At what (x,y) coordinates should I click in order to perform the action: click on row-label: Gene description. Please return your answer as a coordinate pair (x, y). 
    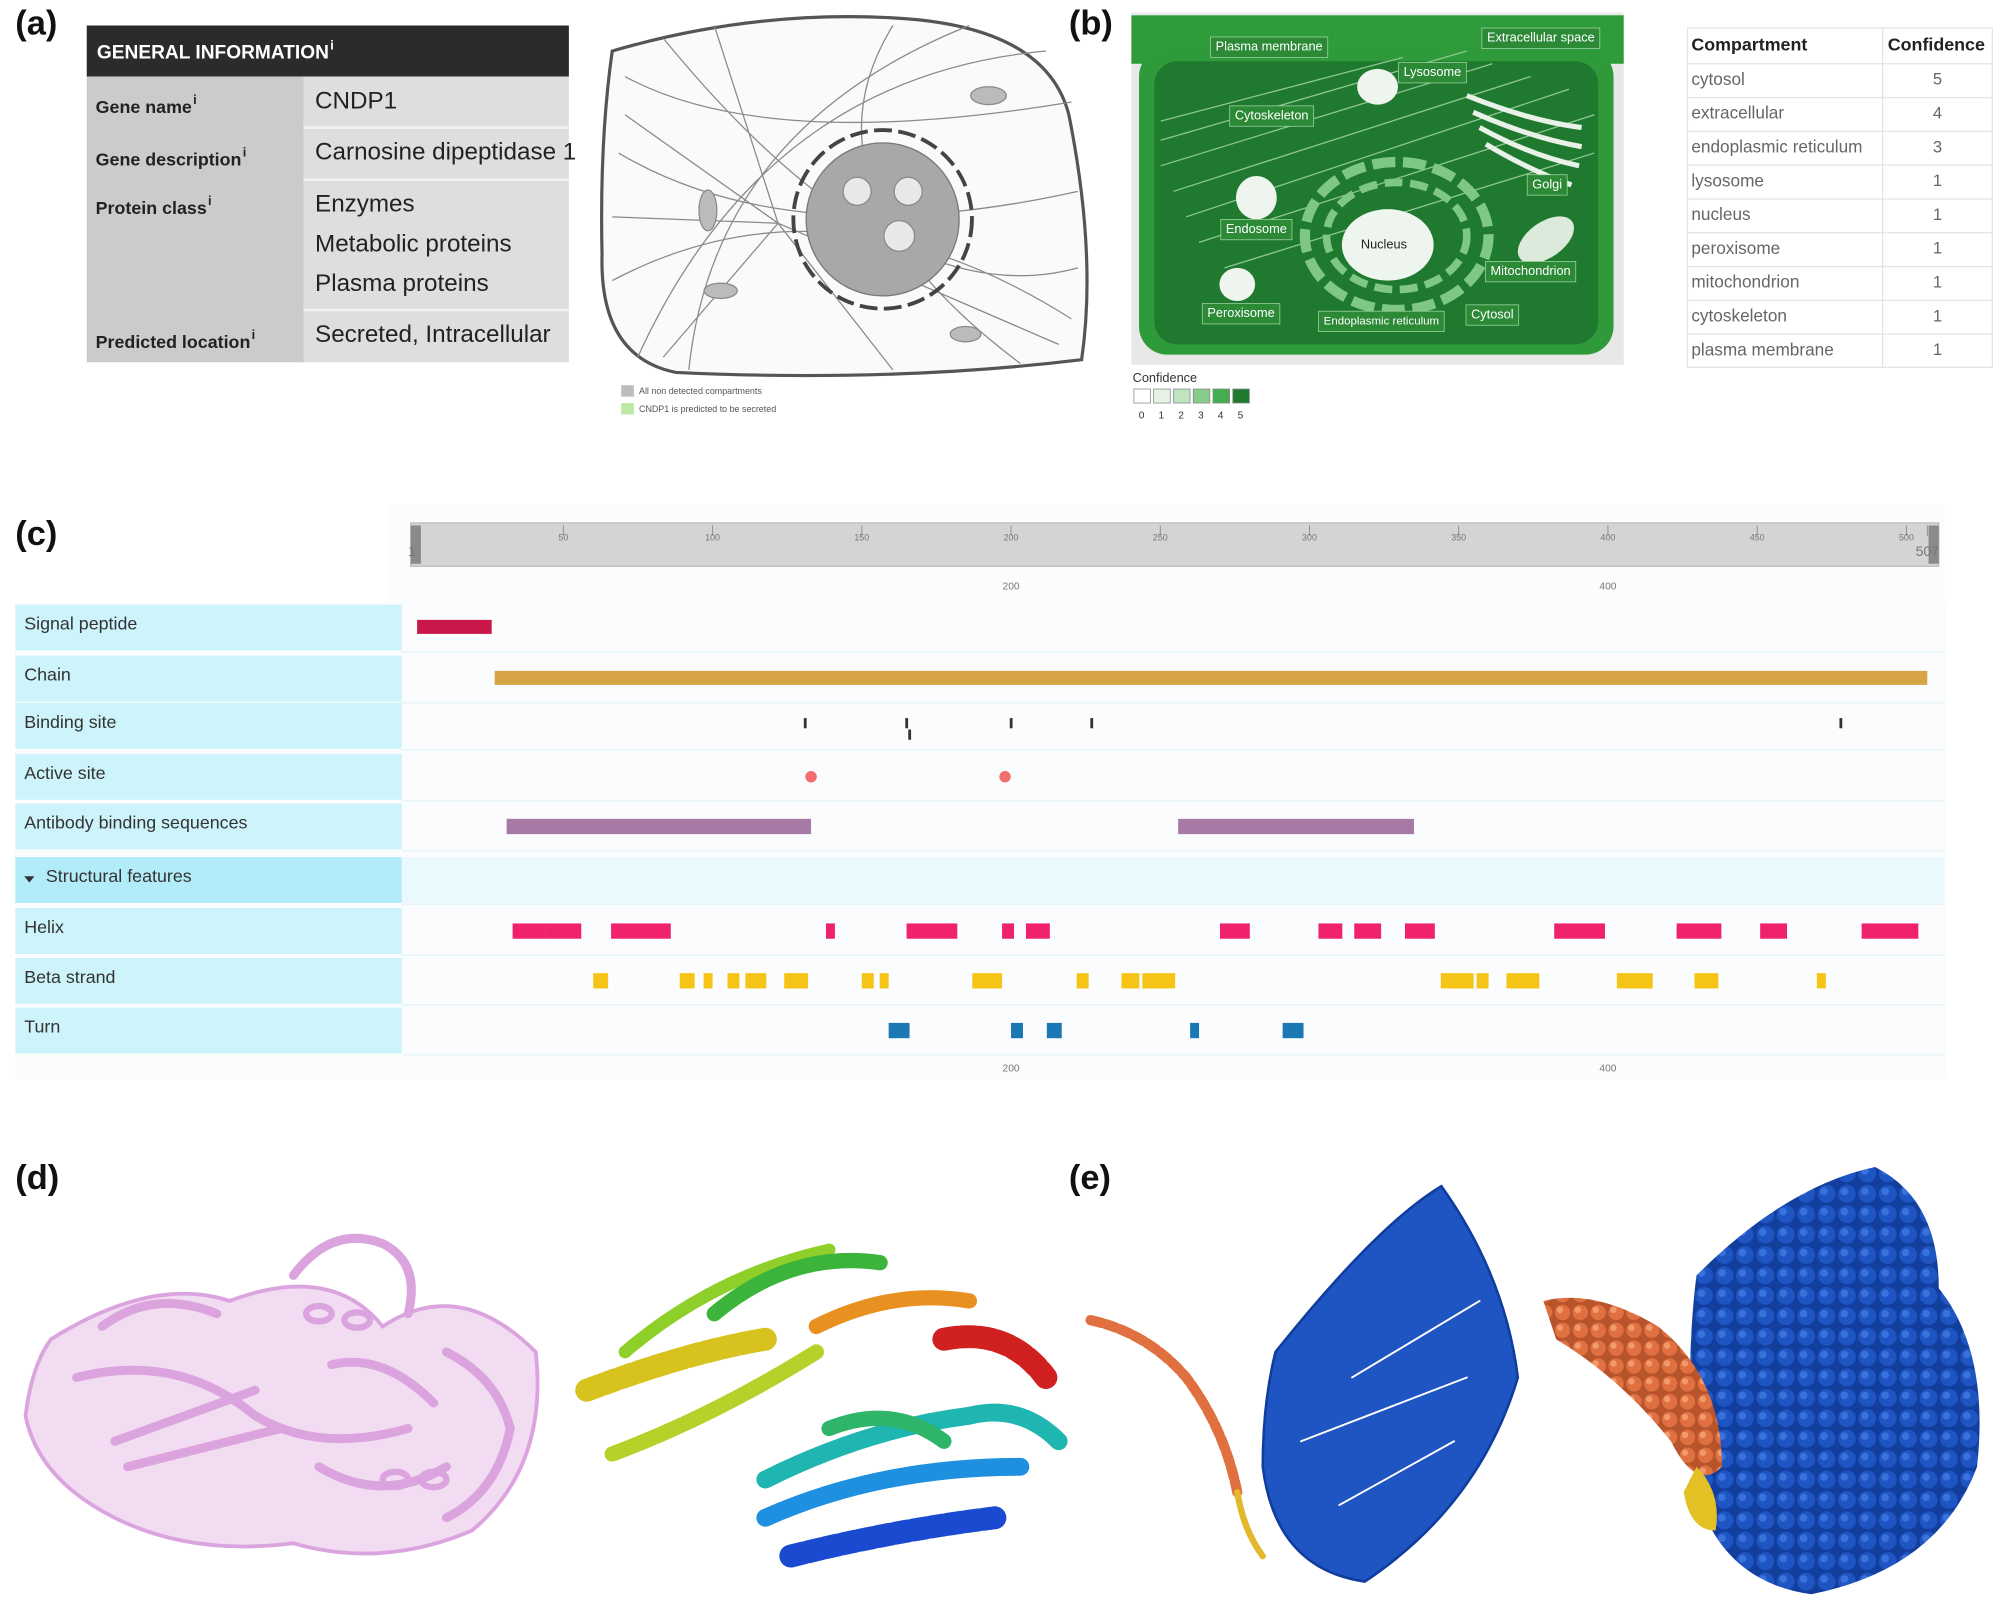
    Looking at the image, I should click on (169, 159).